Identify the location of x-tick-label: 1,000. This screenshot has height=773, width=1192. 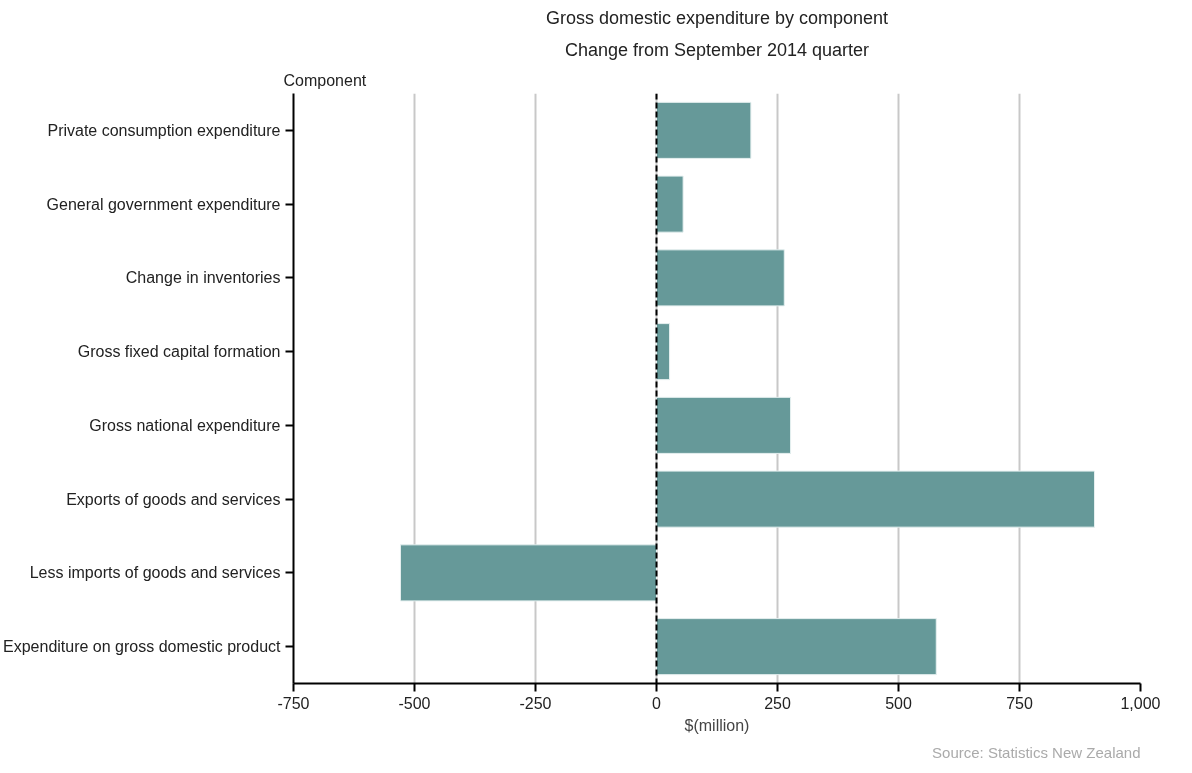
(1140, 703).